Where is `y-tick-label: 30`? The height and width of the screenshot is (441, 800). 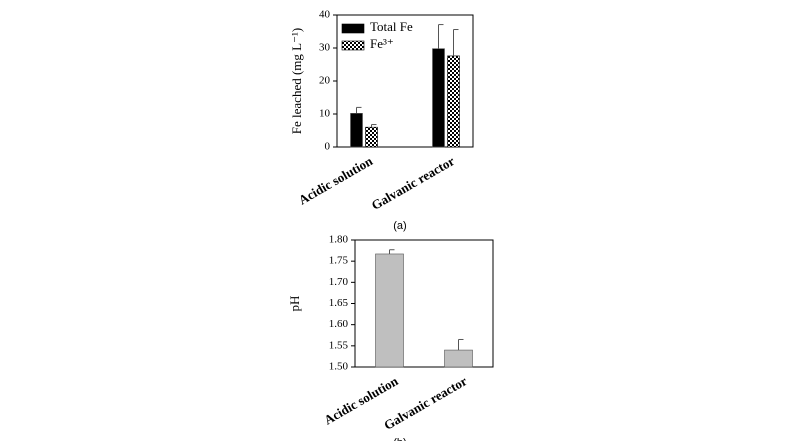 y-tick-label: 30 is located at coordinates (325, 48).